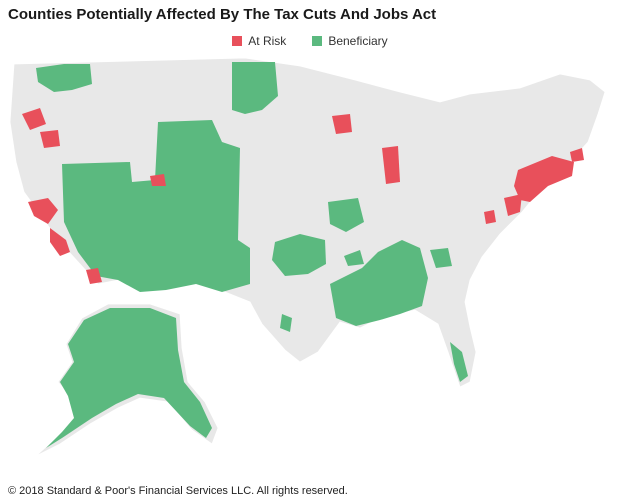 Image resolution: width=620 pixels, height=503 pixels. I want to click on beneficiary-texas-spots, so click(286, 323).